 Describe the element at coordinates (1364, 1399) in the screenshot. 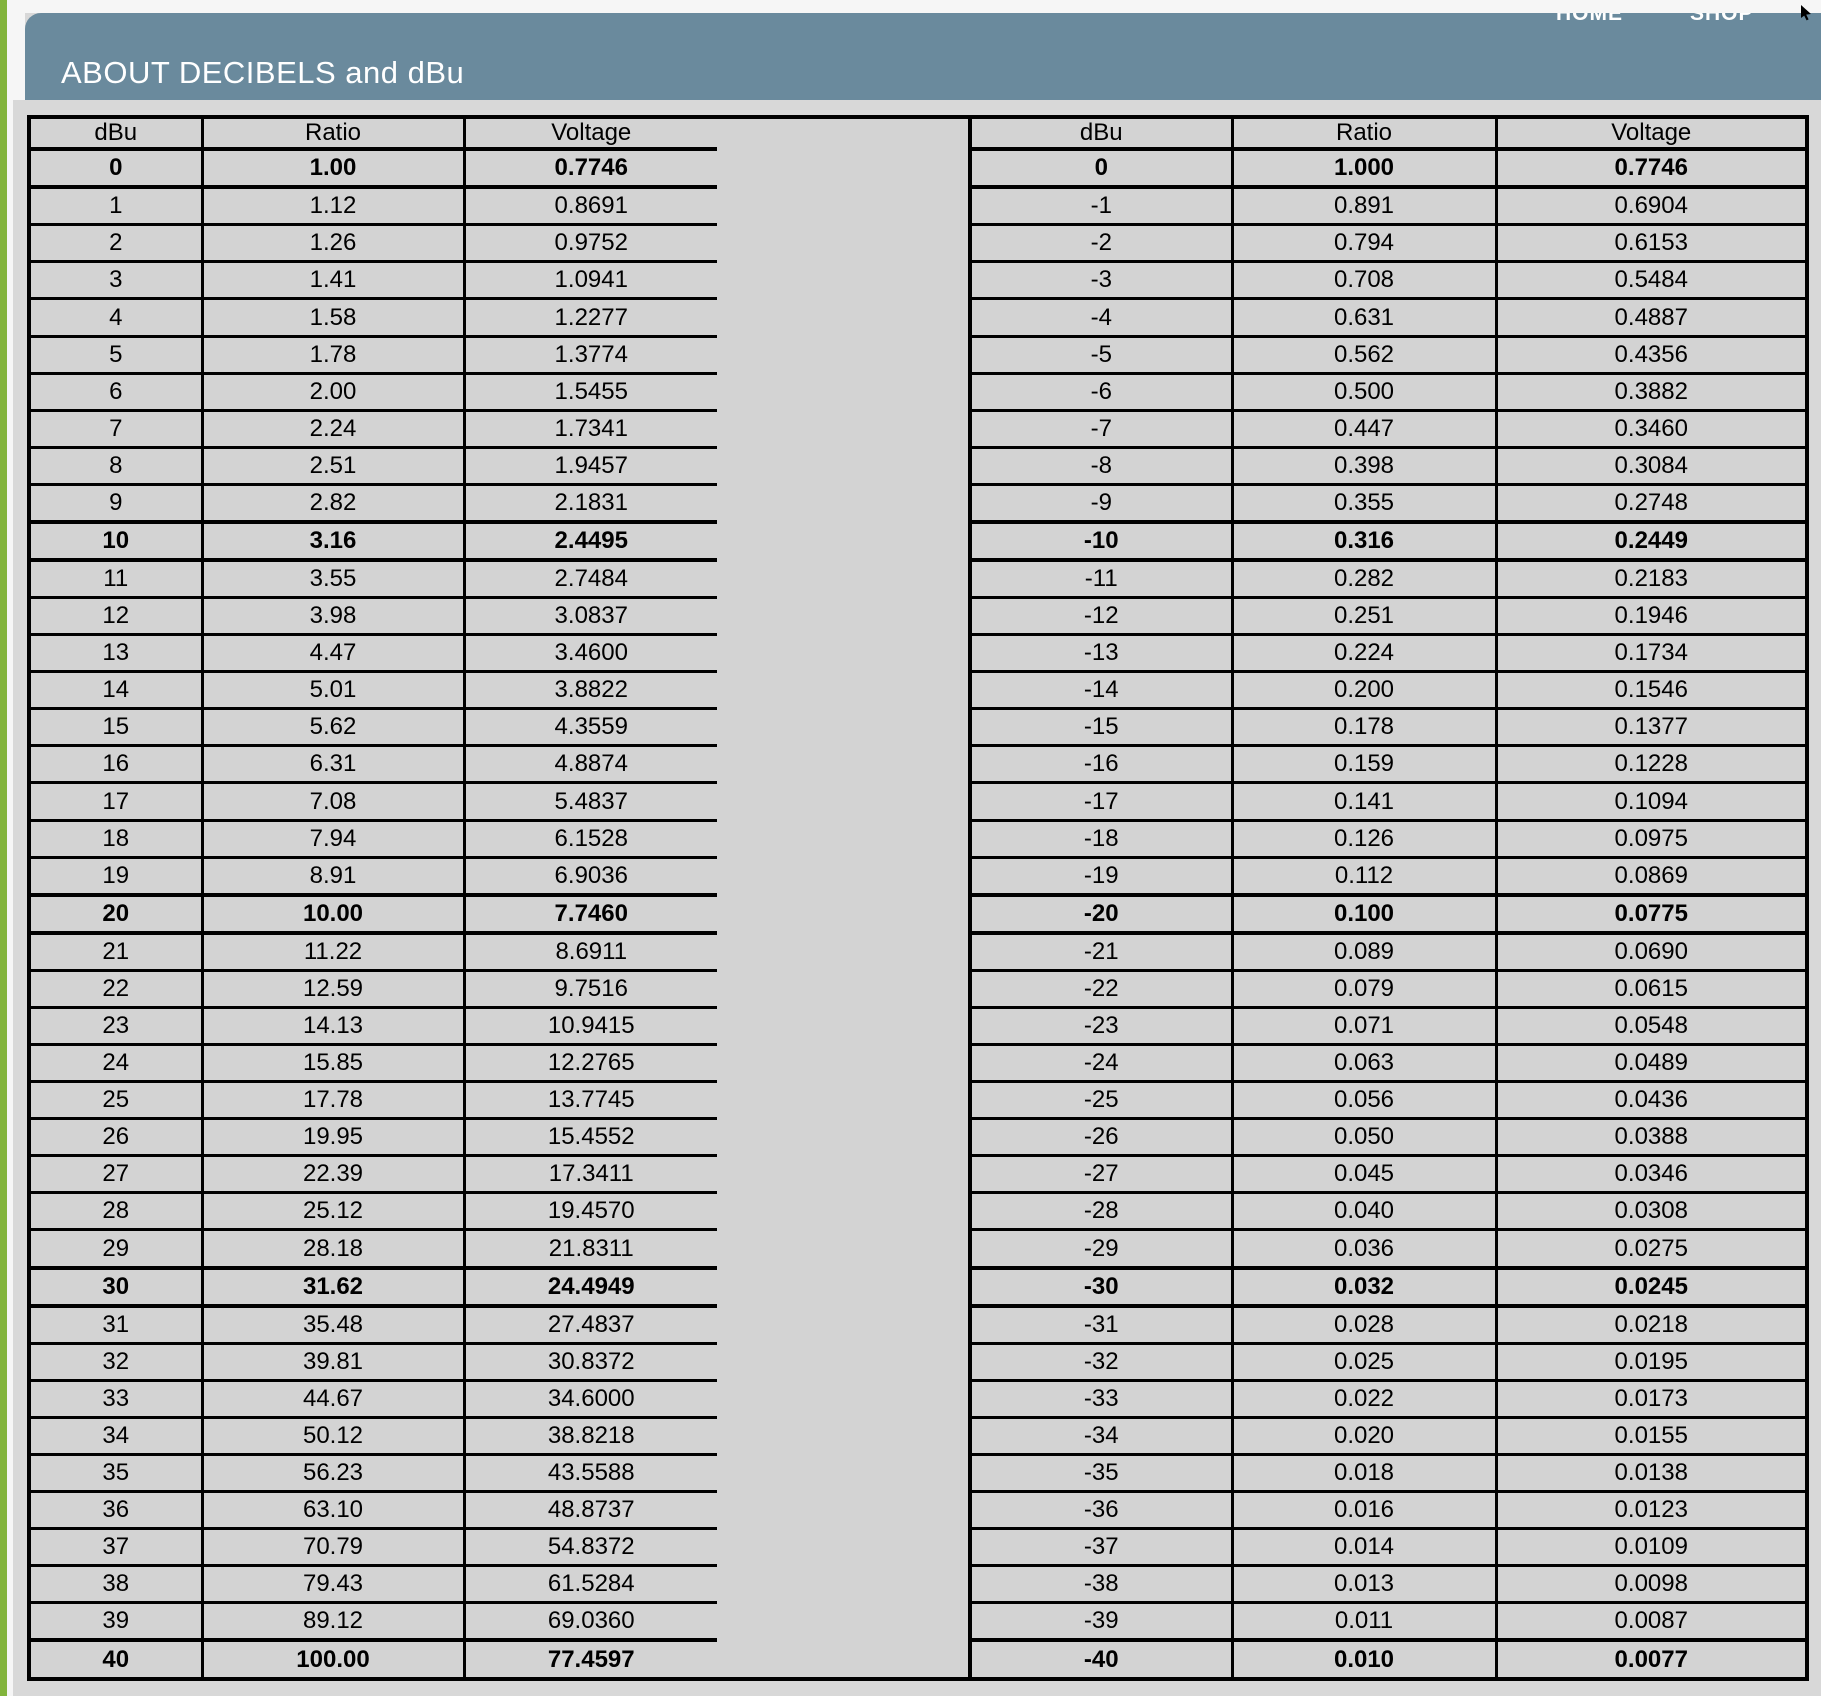

I see `cell-ratio: 0.022` at that location.